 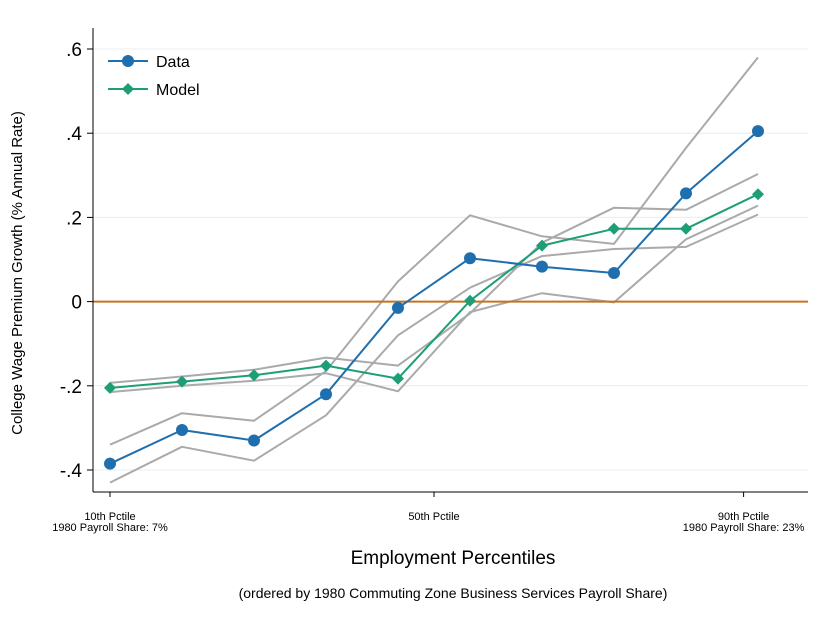 What do you see at coordinates (74, 134) in the screenshot?
I see `y-tick-label: .4` at bounding box center [74, 134].